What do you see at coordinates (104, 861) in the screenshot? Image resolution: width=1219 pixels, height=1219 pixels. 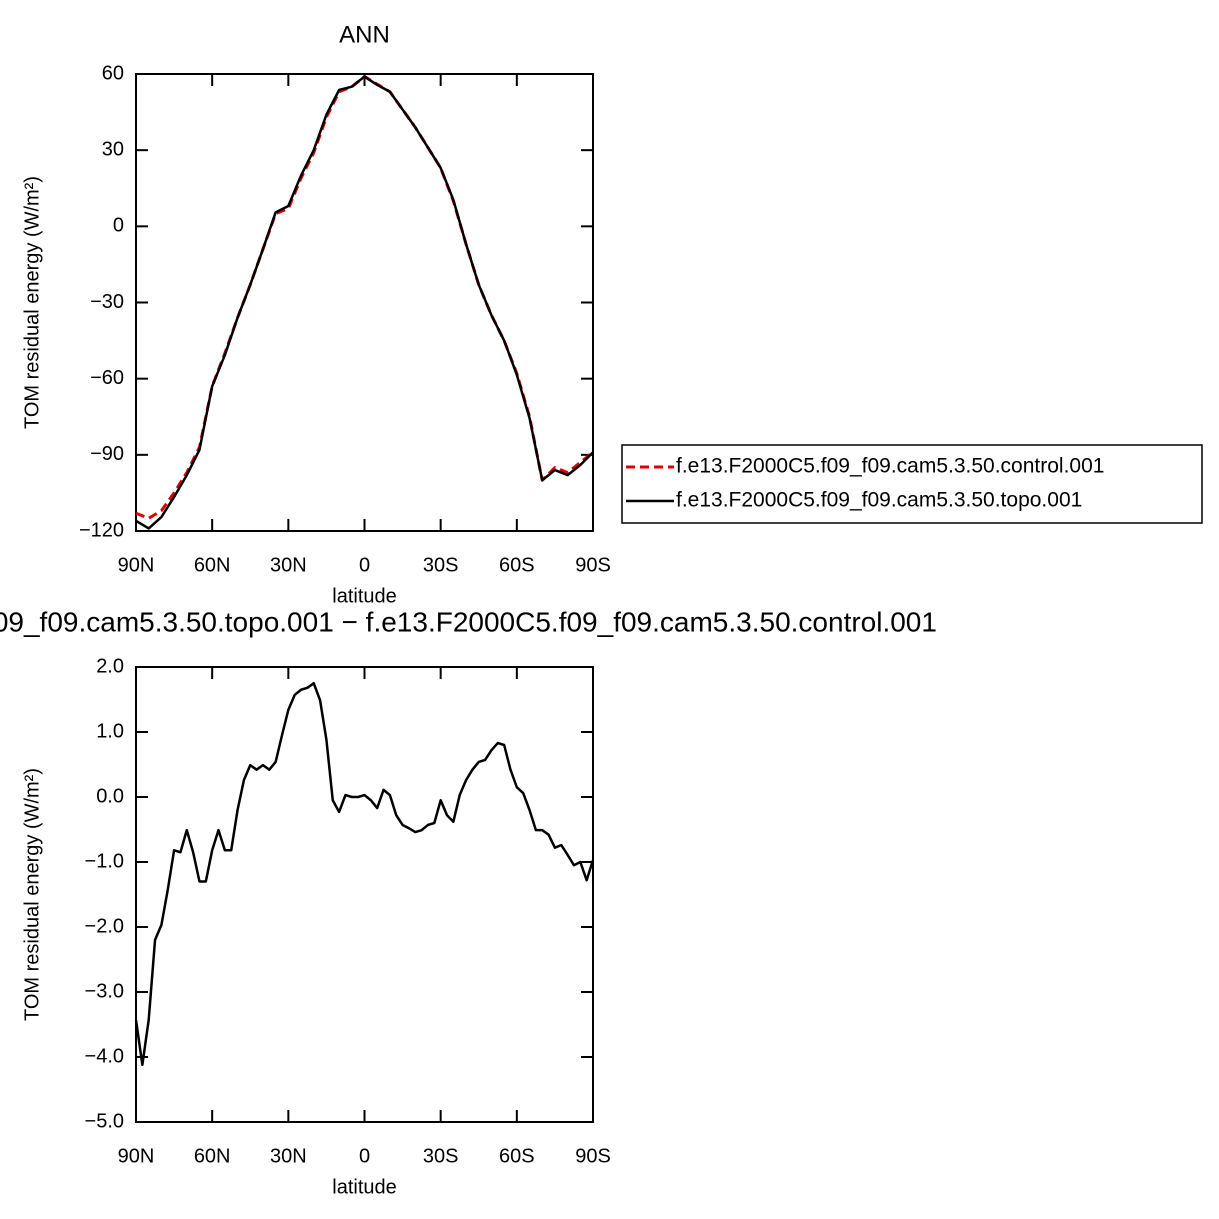 I see `y-tick-label: −1.0` at bounding box center [104, 861].